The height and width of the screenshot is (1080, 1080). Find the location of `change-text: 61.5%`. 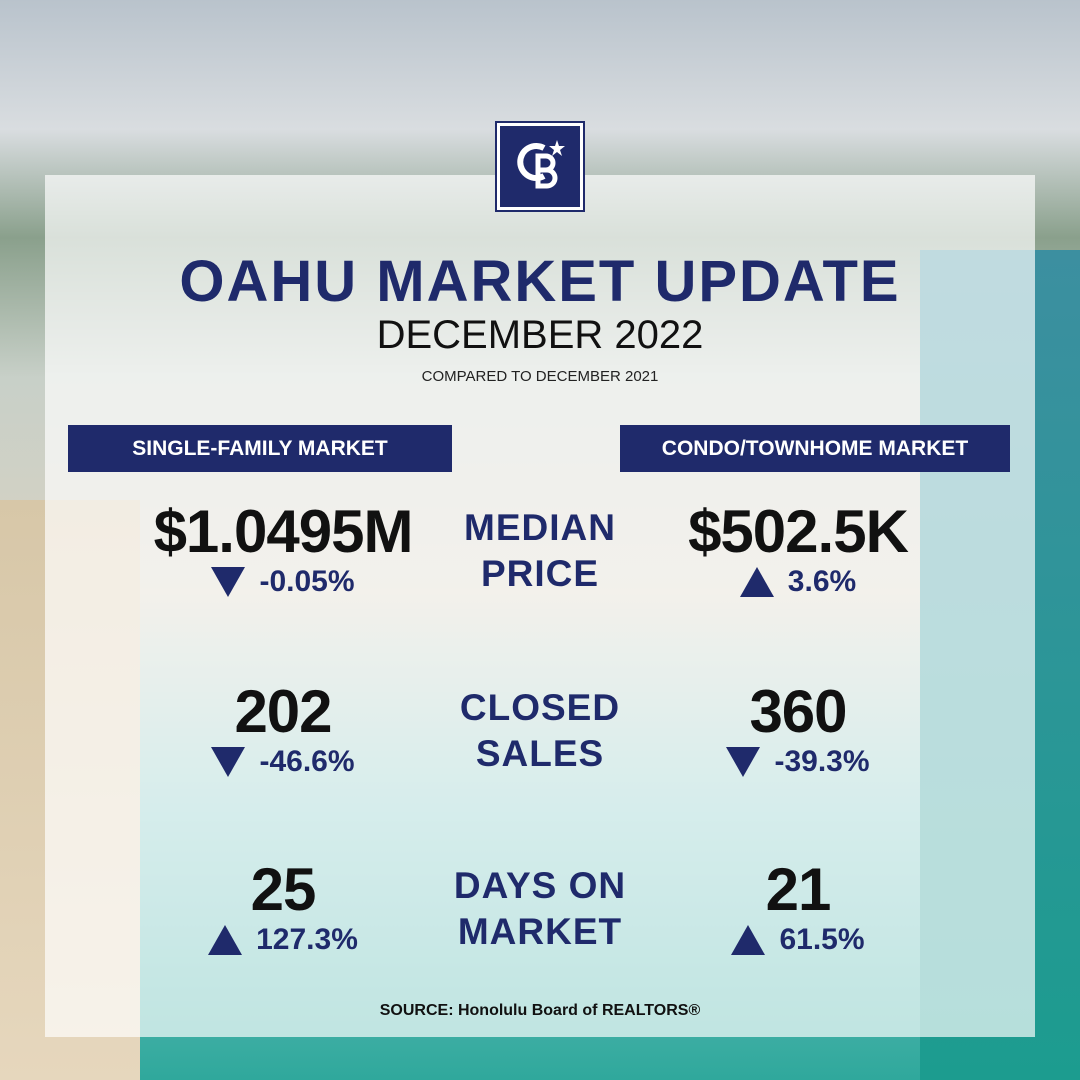

change-text: 61.5% is located at coordinates (822, 939).